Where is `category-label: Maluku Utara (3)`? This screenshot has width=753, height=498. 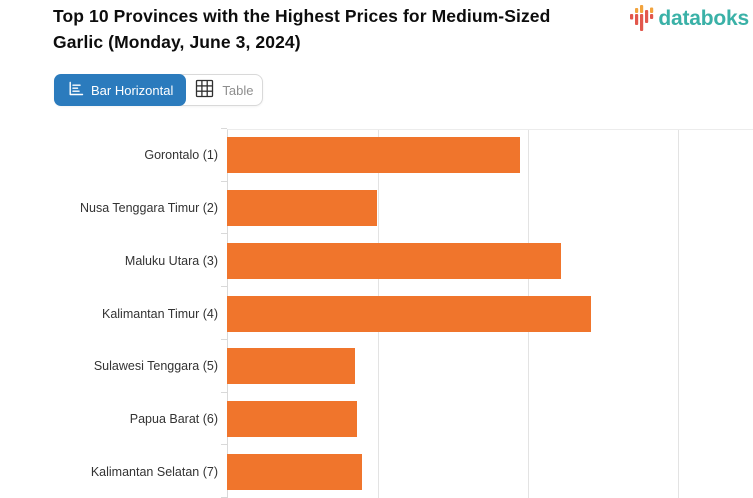
category-label: Maluku Utara (3) is located at coordinates (171, 260).